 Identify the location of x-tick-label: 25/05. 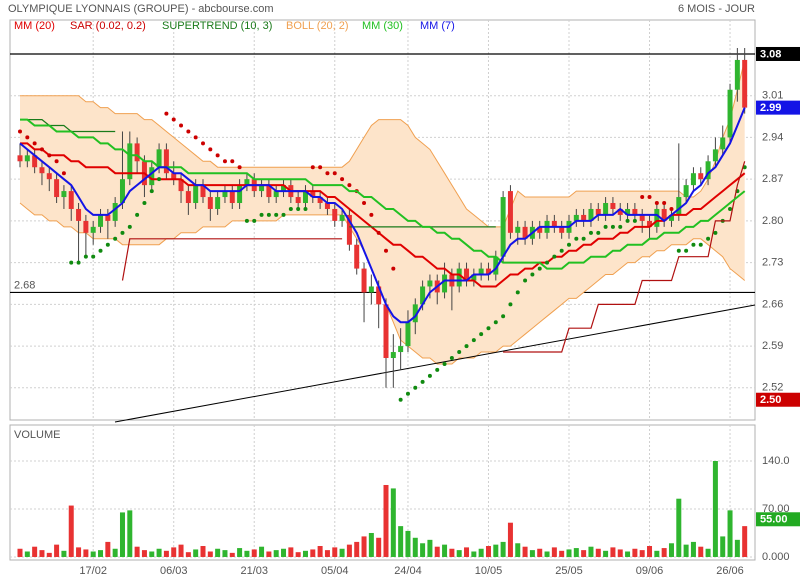
(569, 571).